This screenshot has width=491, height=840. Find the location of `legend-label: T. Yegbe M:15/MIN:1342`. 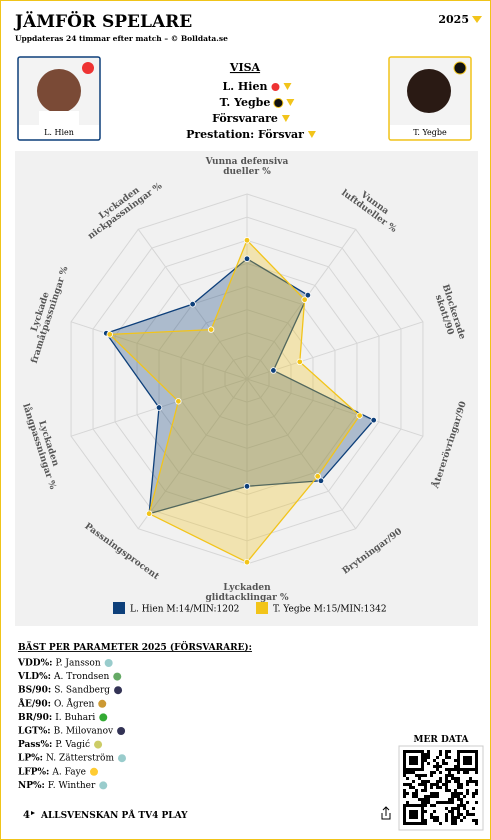

legend-label: T. Yegbe M:15/MIN:1342 is located at coordinates (330, 610).